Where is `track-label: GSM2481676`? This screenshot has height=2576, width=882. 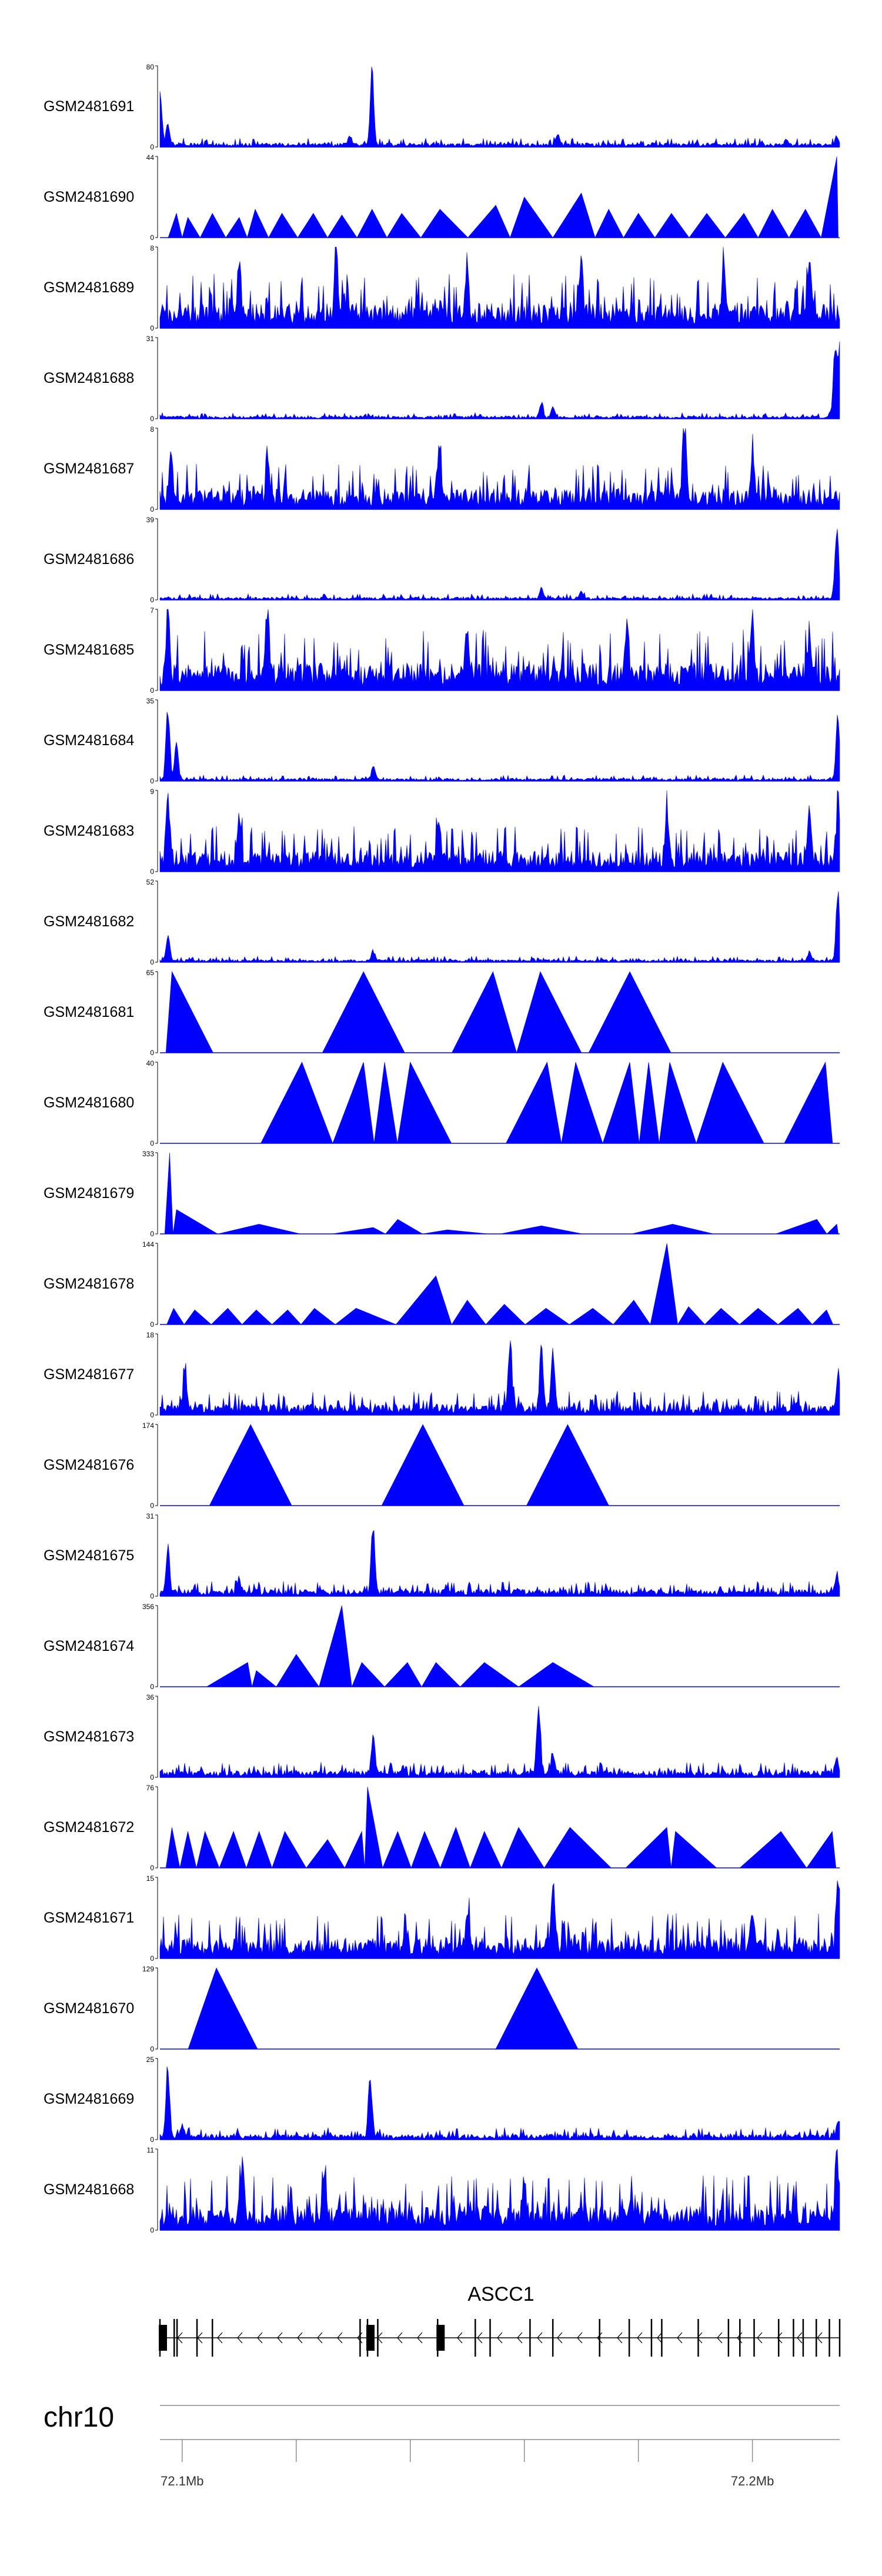
track-label: GSM2481676 is located at coordinates (89, 1465).